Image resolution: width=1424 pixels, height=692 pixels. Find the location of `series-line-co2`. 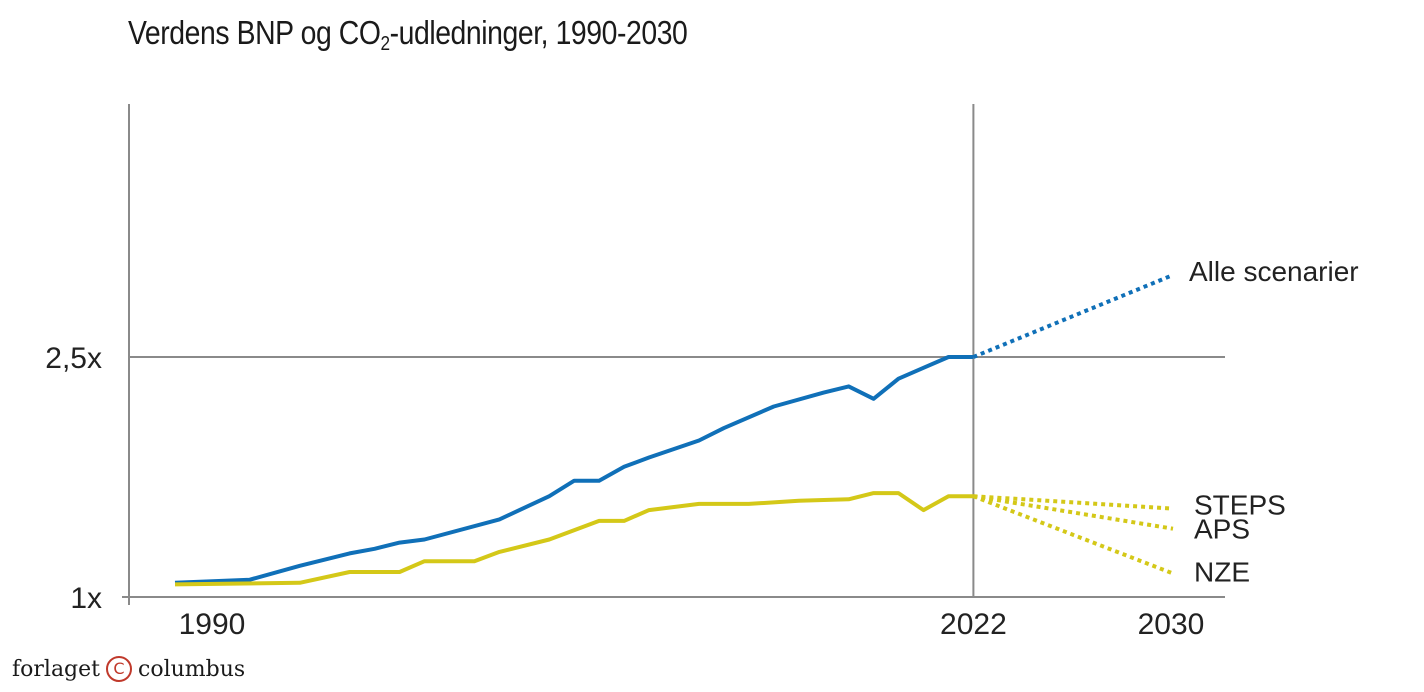

series-line-co2 is located at coordinates (574, 539).